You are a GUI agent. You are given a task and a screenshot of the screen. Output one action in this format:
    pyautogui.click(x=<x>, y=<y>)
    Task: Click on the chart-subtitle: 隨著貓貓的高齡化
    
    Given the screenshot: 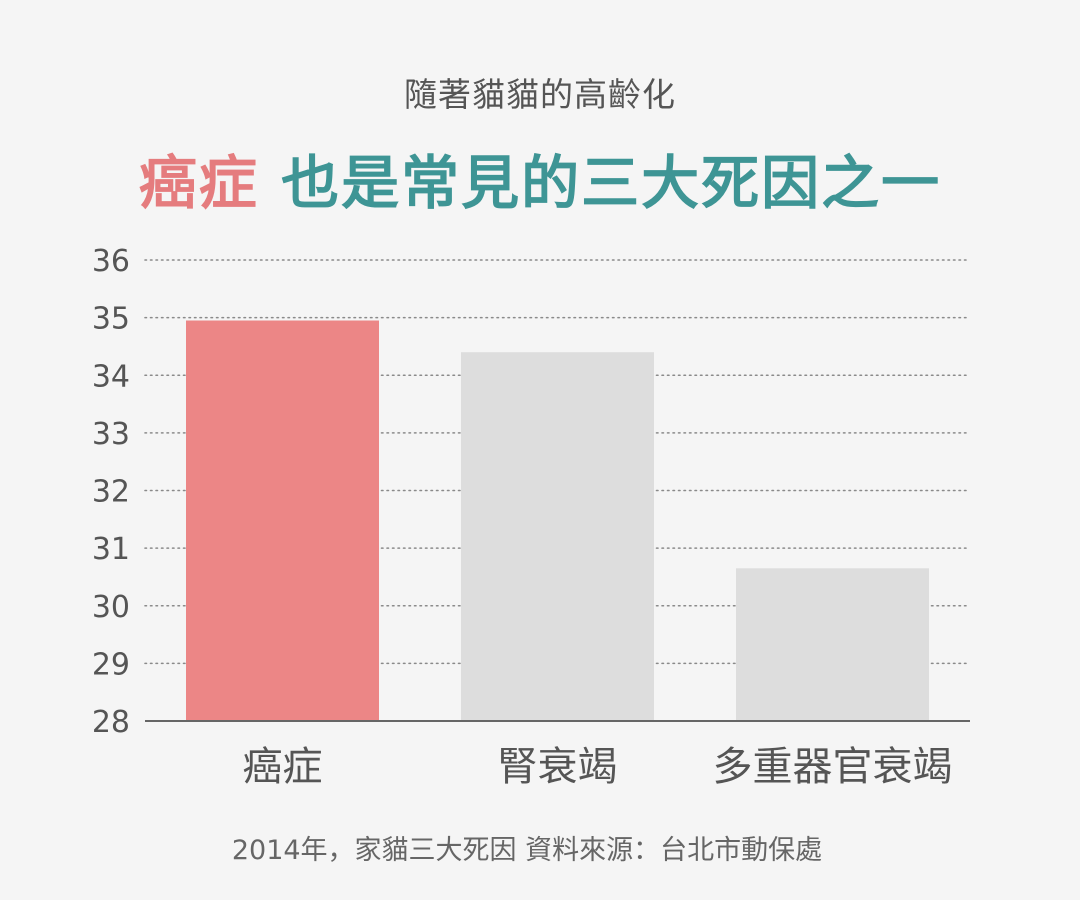 What is the action you would take?
    pyautogui.click(x=540, y=94)
    